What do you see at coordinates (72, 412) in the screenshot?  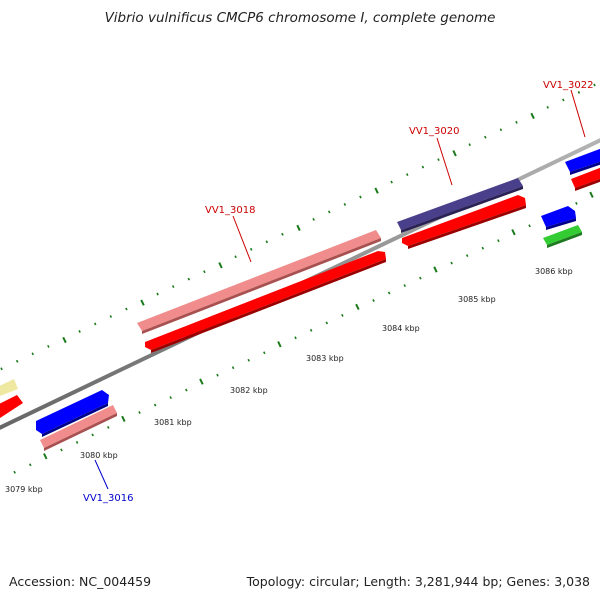 I see `gene-vv1-3016-bar` at bounding box center [72, 412].